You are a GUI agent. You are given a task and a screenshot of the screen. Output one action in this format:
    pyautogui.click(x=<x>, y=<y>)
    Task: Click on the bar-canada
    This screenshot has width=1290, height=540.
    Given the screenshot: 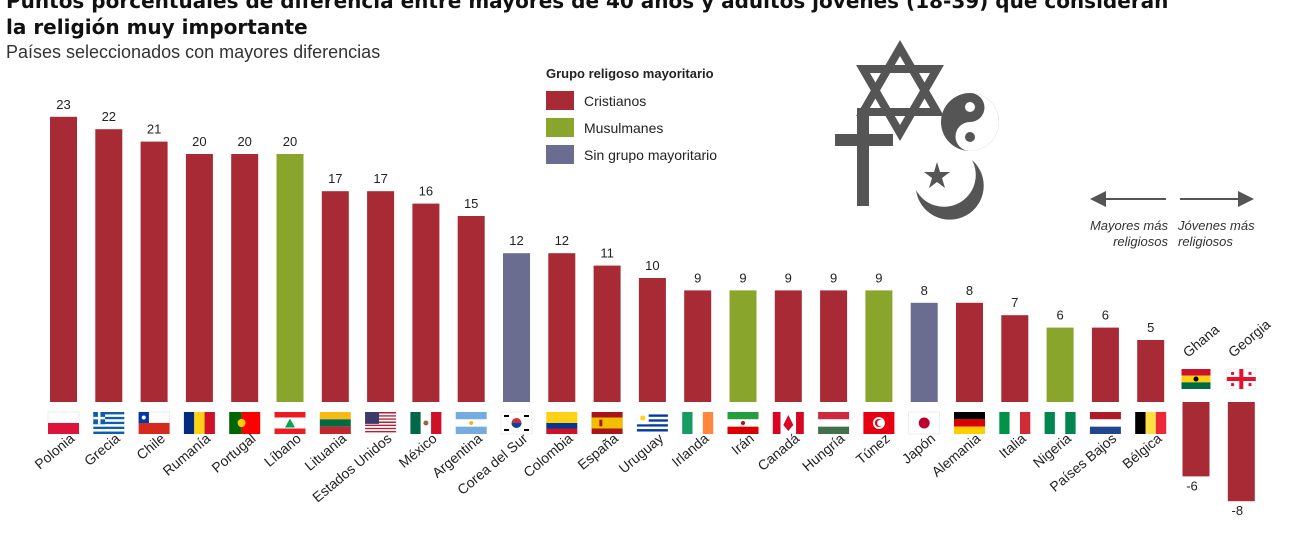 What is the action you would take?
    pyautogui.click(x=788, y=346)
    